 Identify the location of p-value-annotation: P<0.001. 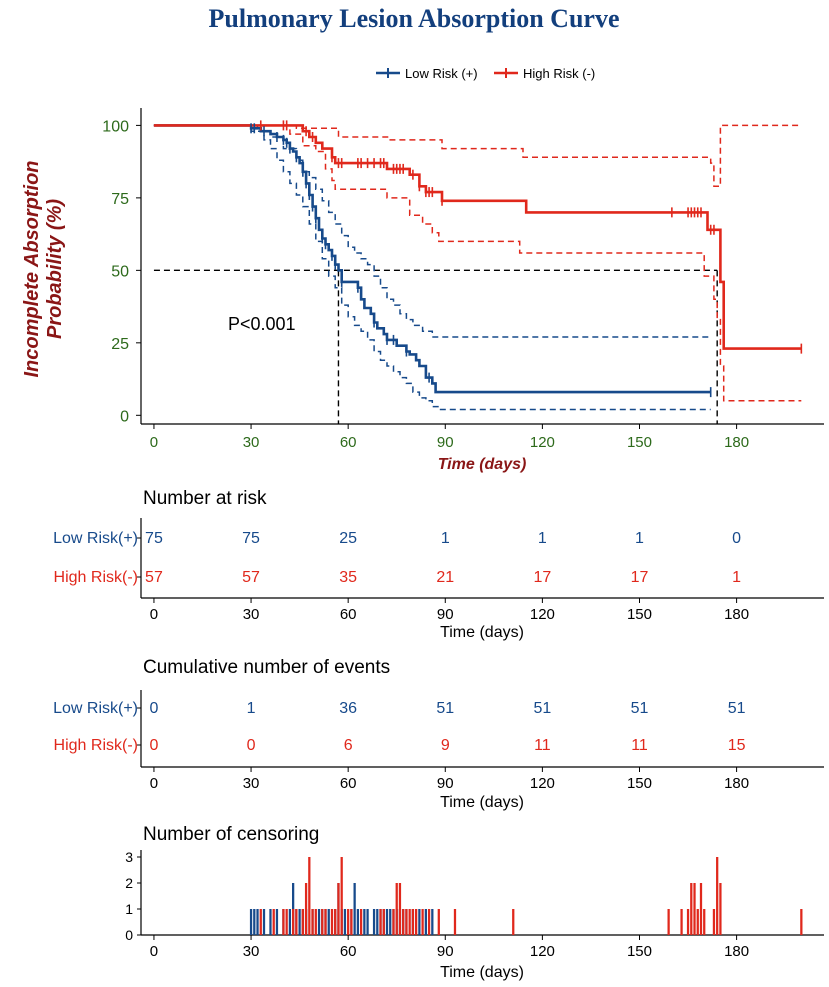
(262, 324).